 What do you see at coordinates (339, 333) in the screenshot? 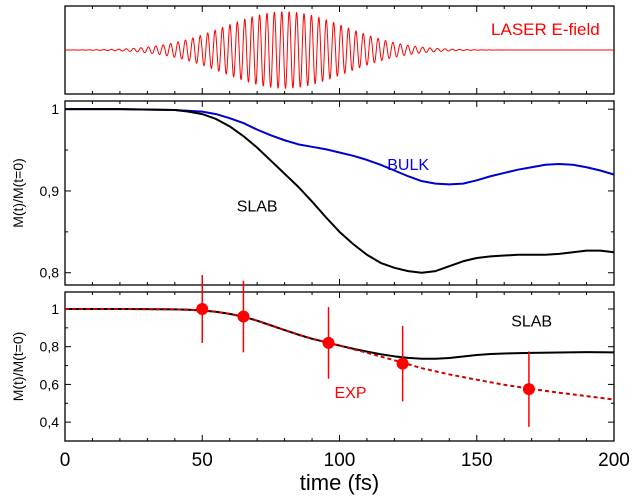
I see `series-slab-line` at bounding box center [339, 333].